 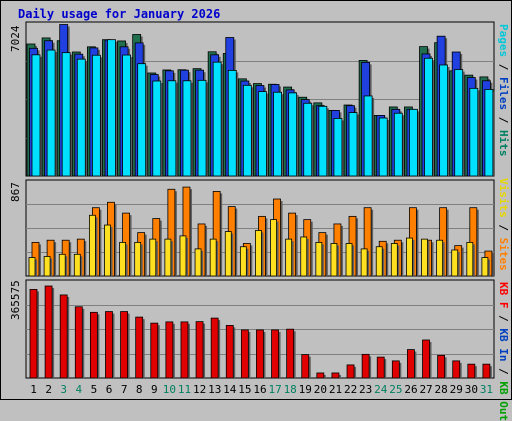 What do you see at coordinates (199, 389) in the screenshot?
I see `x-tick-label-12: 12` at bounding box center [199, 389].